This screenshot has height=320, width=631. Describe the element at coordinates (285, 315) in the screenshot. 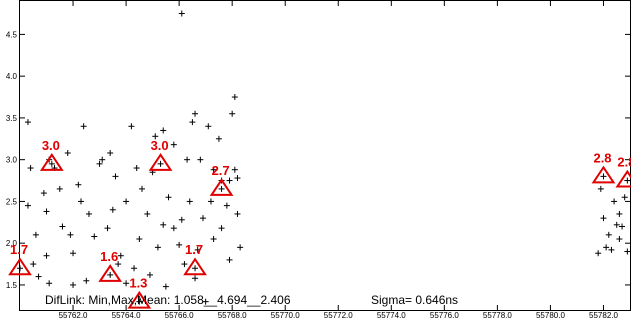

I see `x-tick-label: 55770.0` at that location.